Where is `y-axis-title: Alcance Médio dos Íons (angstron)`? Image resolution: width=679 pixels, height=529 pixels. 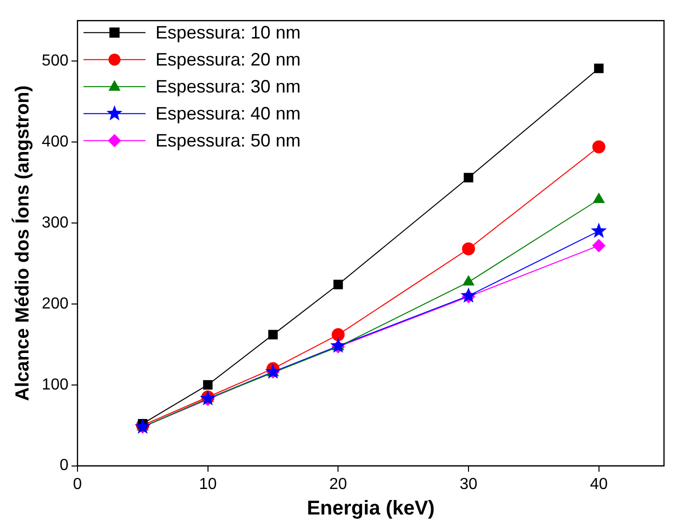 y-axis-title: Alcance Médio dos Íons (angstron) is located at coordinates (23, 243).